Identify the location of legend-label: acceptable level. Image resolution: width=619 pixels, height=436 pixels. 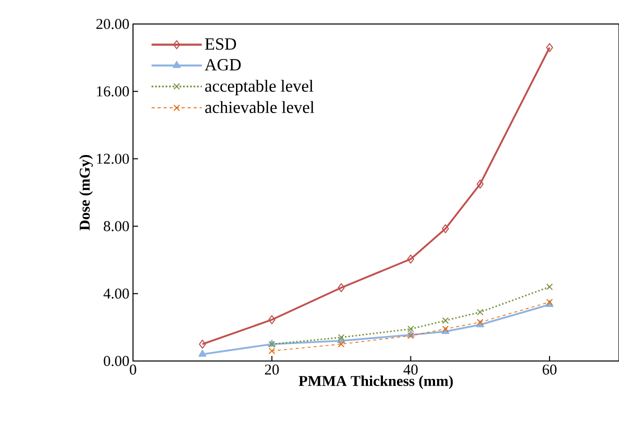
(259, 88).